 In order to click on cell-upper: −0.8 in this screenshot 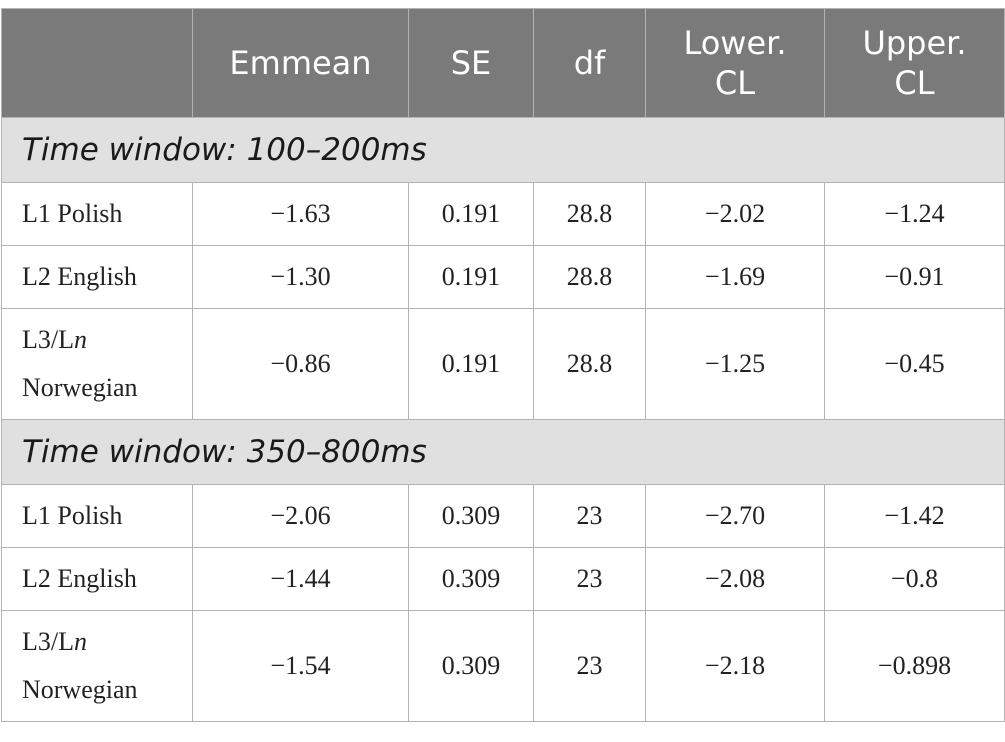, I will do `click(914, 579)`.